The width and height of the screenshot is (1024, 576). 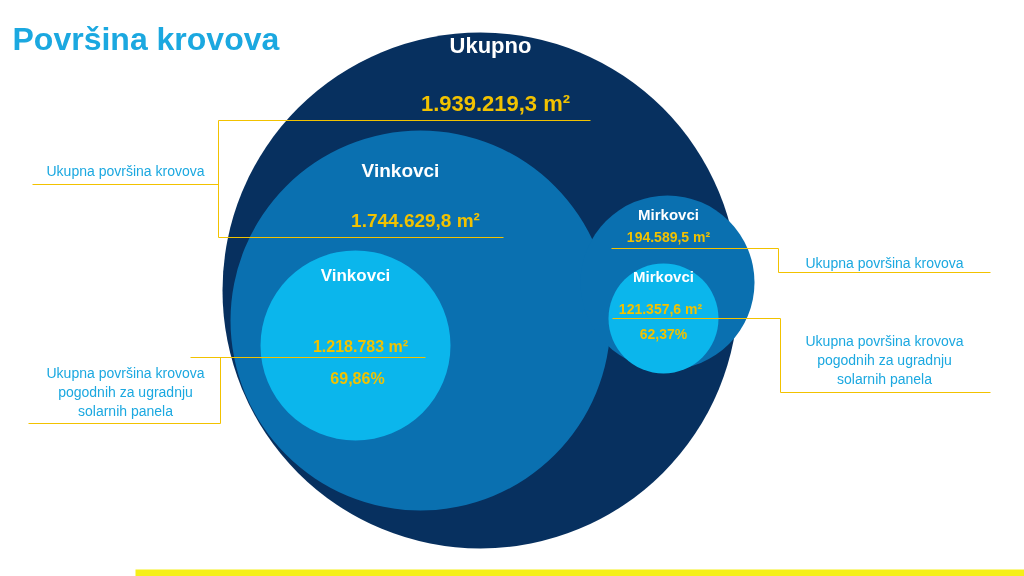 What do you see at coordinates (663, 333) in the screenshot?
I see `text: 62,37%` at bounding box center [663, 333].